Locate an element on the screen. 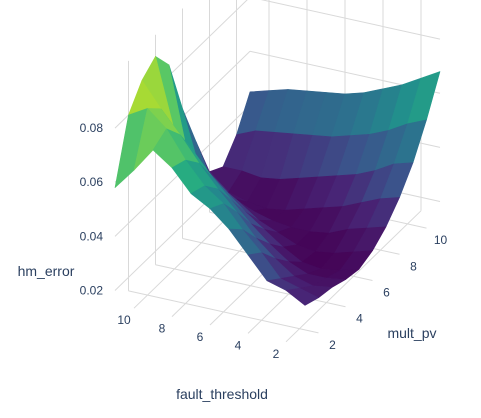 This screenshot has height=418, width=481. surface-cell is located at coordinates (302, 296).